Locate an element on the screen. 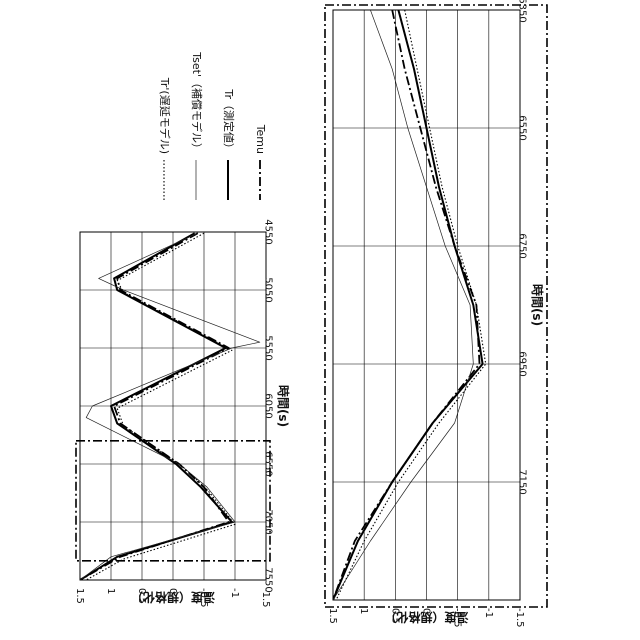  top-chart-x-tick-label: 5550 is located at coordinates (268, 347).